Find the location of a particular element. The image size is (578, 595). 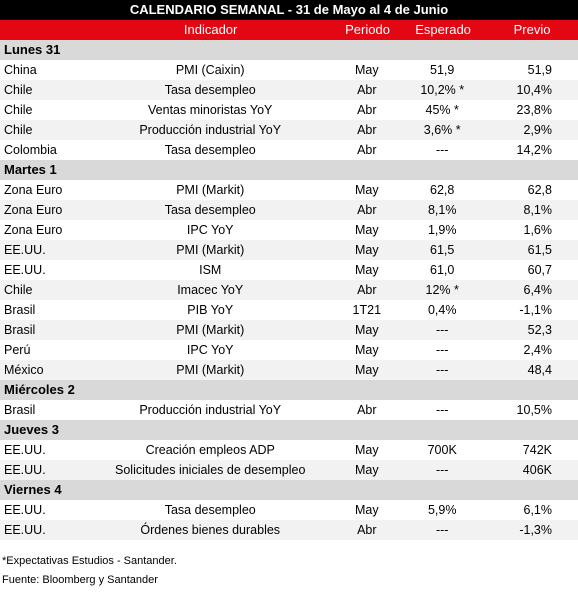

expected-cell: 8,1% is located at coordinates (442, 210).